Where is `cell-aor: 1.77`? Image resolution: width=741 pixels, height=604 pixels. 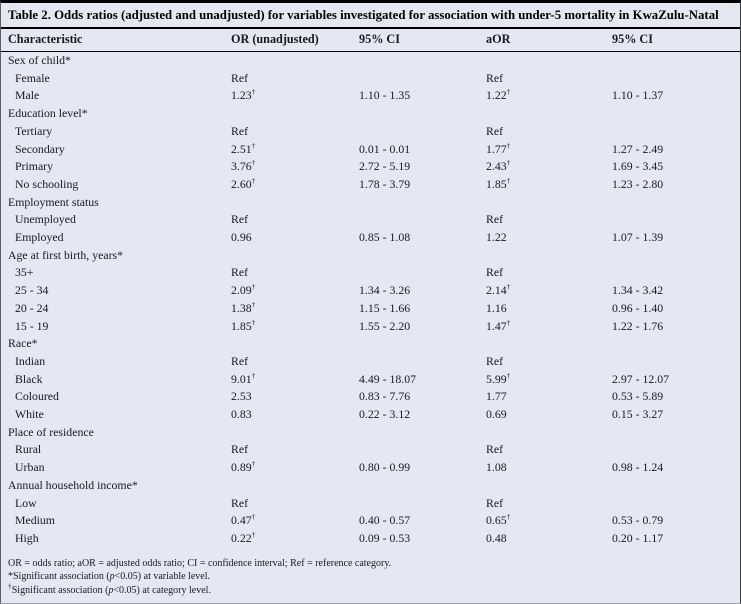
cell-aor: 1.77 is located at coordinates (496, 396).